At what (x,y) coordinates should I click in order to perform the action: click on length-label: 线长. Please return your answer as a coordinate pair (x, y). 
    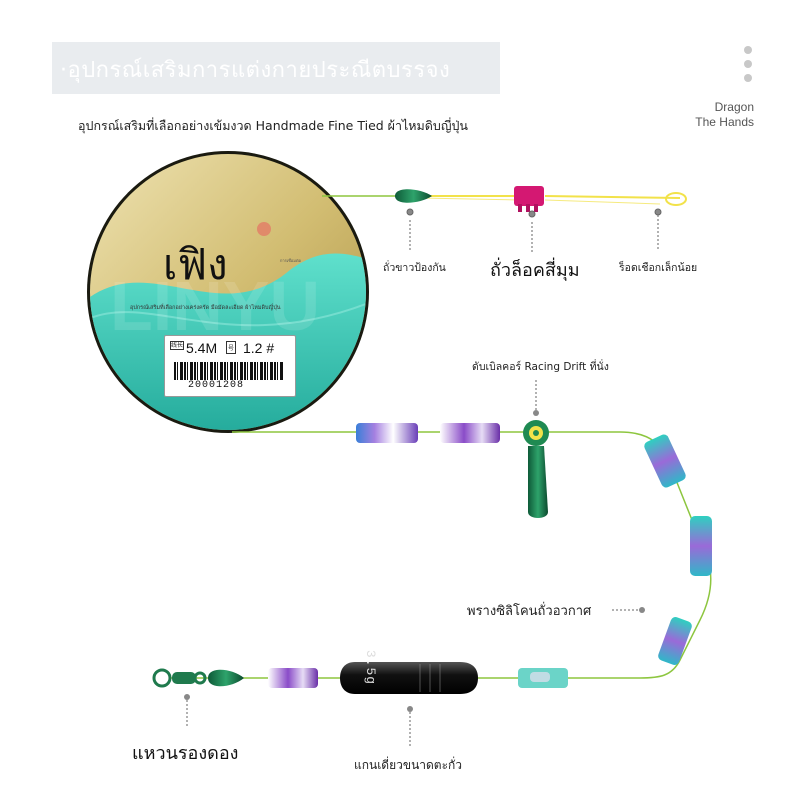
    Looking at the image, I should click on (177, 345).